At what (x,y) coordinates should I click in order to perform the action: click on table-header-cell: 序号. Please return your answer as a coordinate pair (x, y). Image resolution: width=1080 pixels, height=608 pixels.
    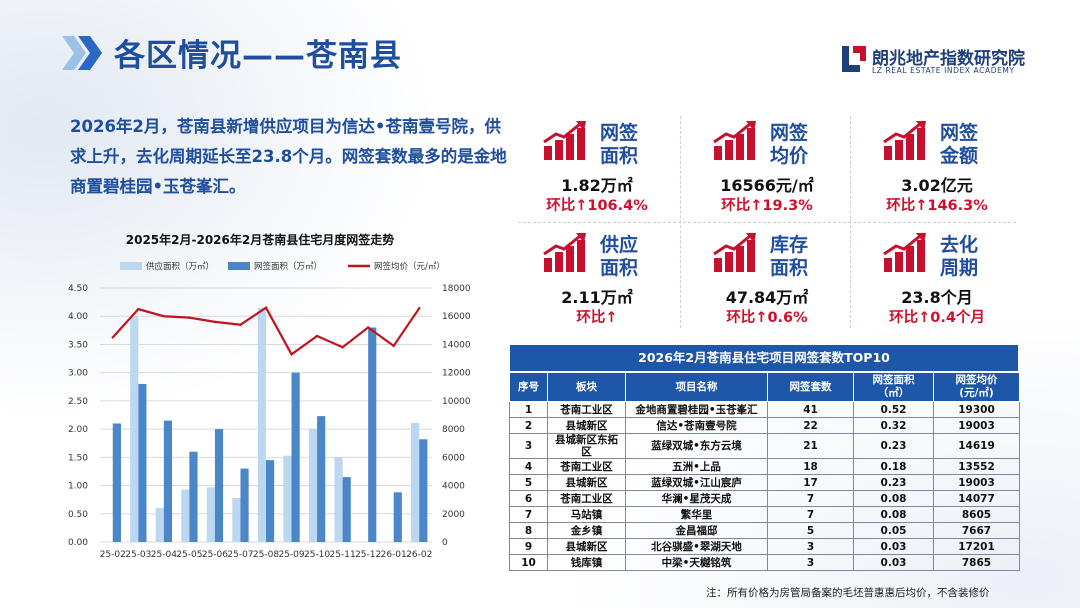
    Looking at the image, I should click on (528, 387).